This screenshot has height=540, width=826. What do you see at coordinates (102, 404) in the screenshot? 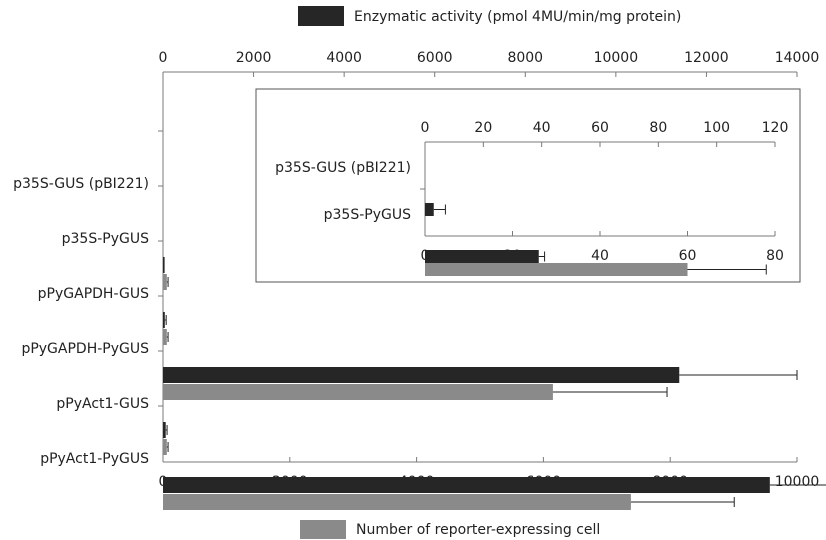
I see `main-category-label: pPyAct1-GUS` at bounding box center [102, 404].